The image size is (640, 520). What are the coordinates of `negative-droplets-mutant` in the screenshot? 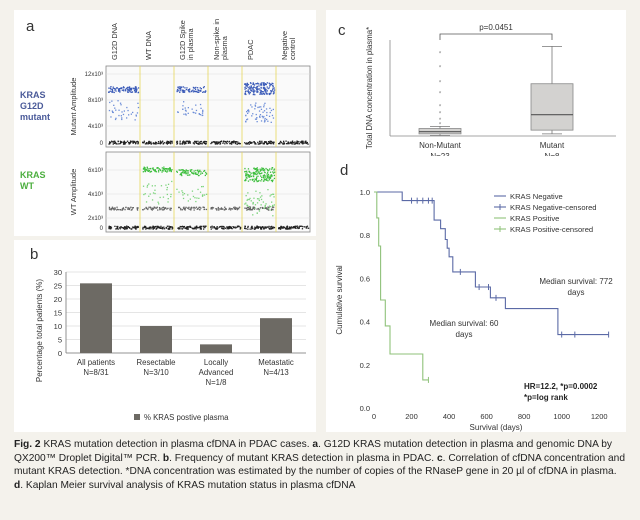 It's located at (123, 142).